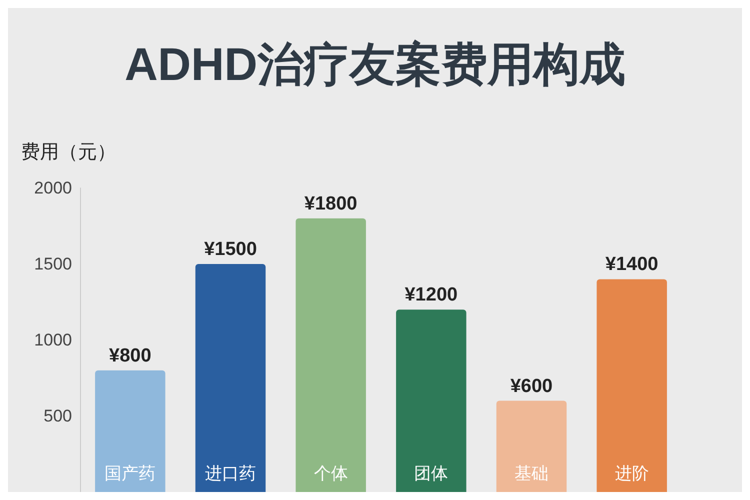 This screenshot has width=750, height=500. I want to click on data-label: ¥1500, so click(230, 249).